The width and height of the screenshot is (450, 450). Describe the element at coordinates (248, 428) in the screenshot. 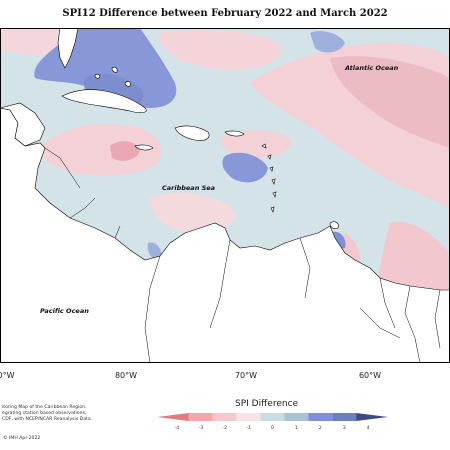

I see `legend-tick-label: -1` at that location.